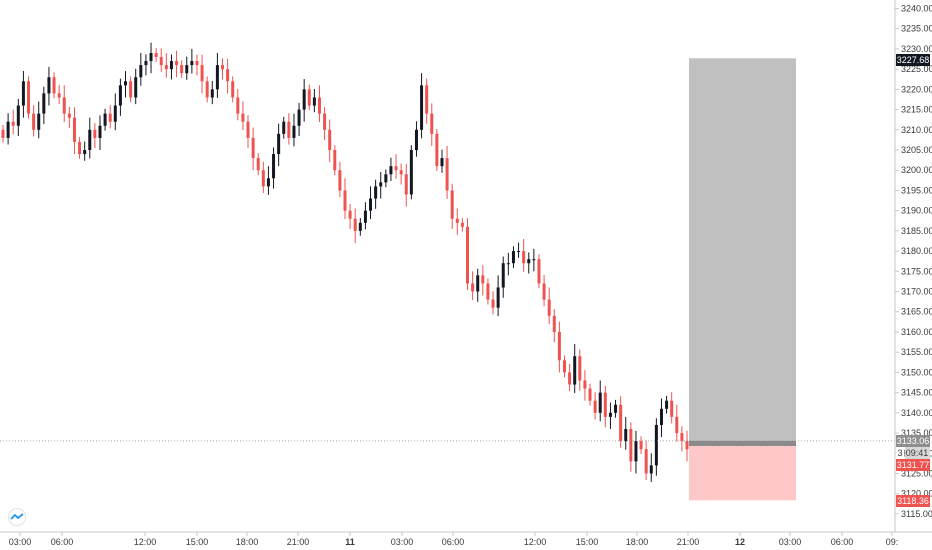  Describe the element at coordinates (842, 542) in the screenshot. I see `x-tick-label: 06:00` at that location.